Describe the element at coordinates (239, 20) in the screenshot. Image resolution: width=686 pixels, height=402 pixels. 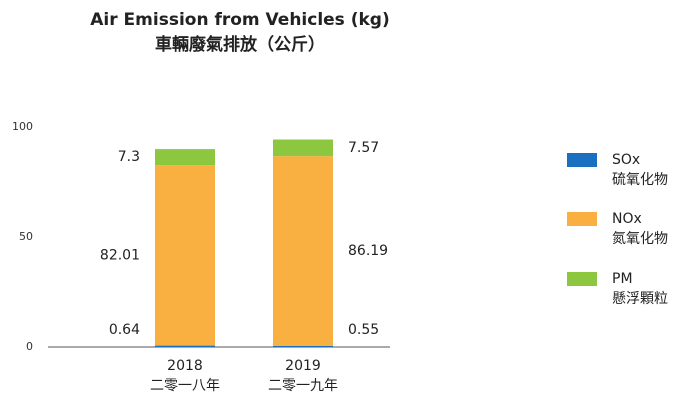
I see `chart-title: Air Emission from Vehicles (kg)` at that location.